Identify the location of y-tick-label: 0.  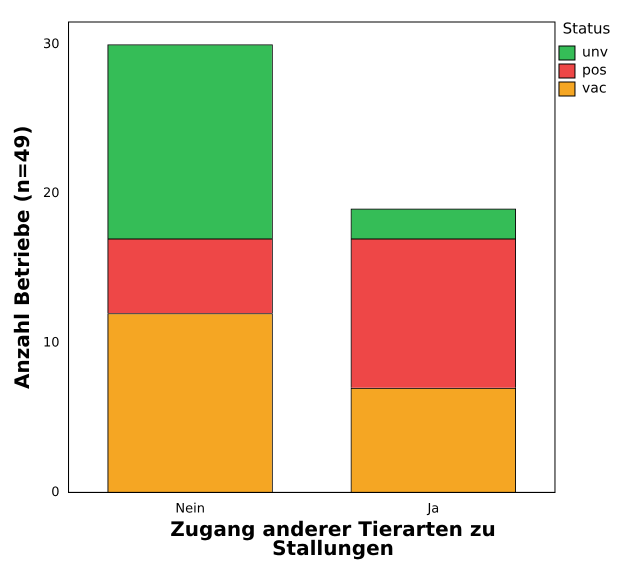
(55, 492).